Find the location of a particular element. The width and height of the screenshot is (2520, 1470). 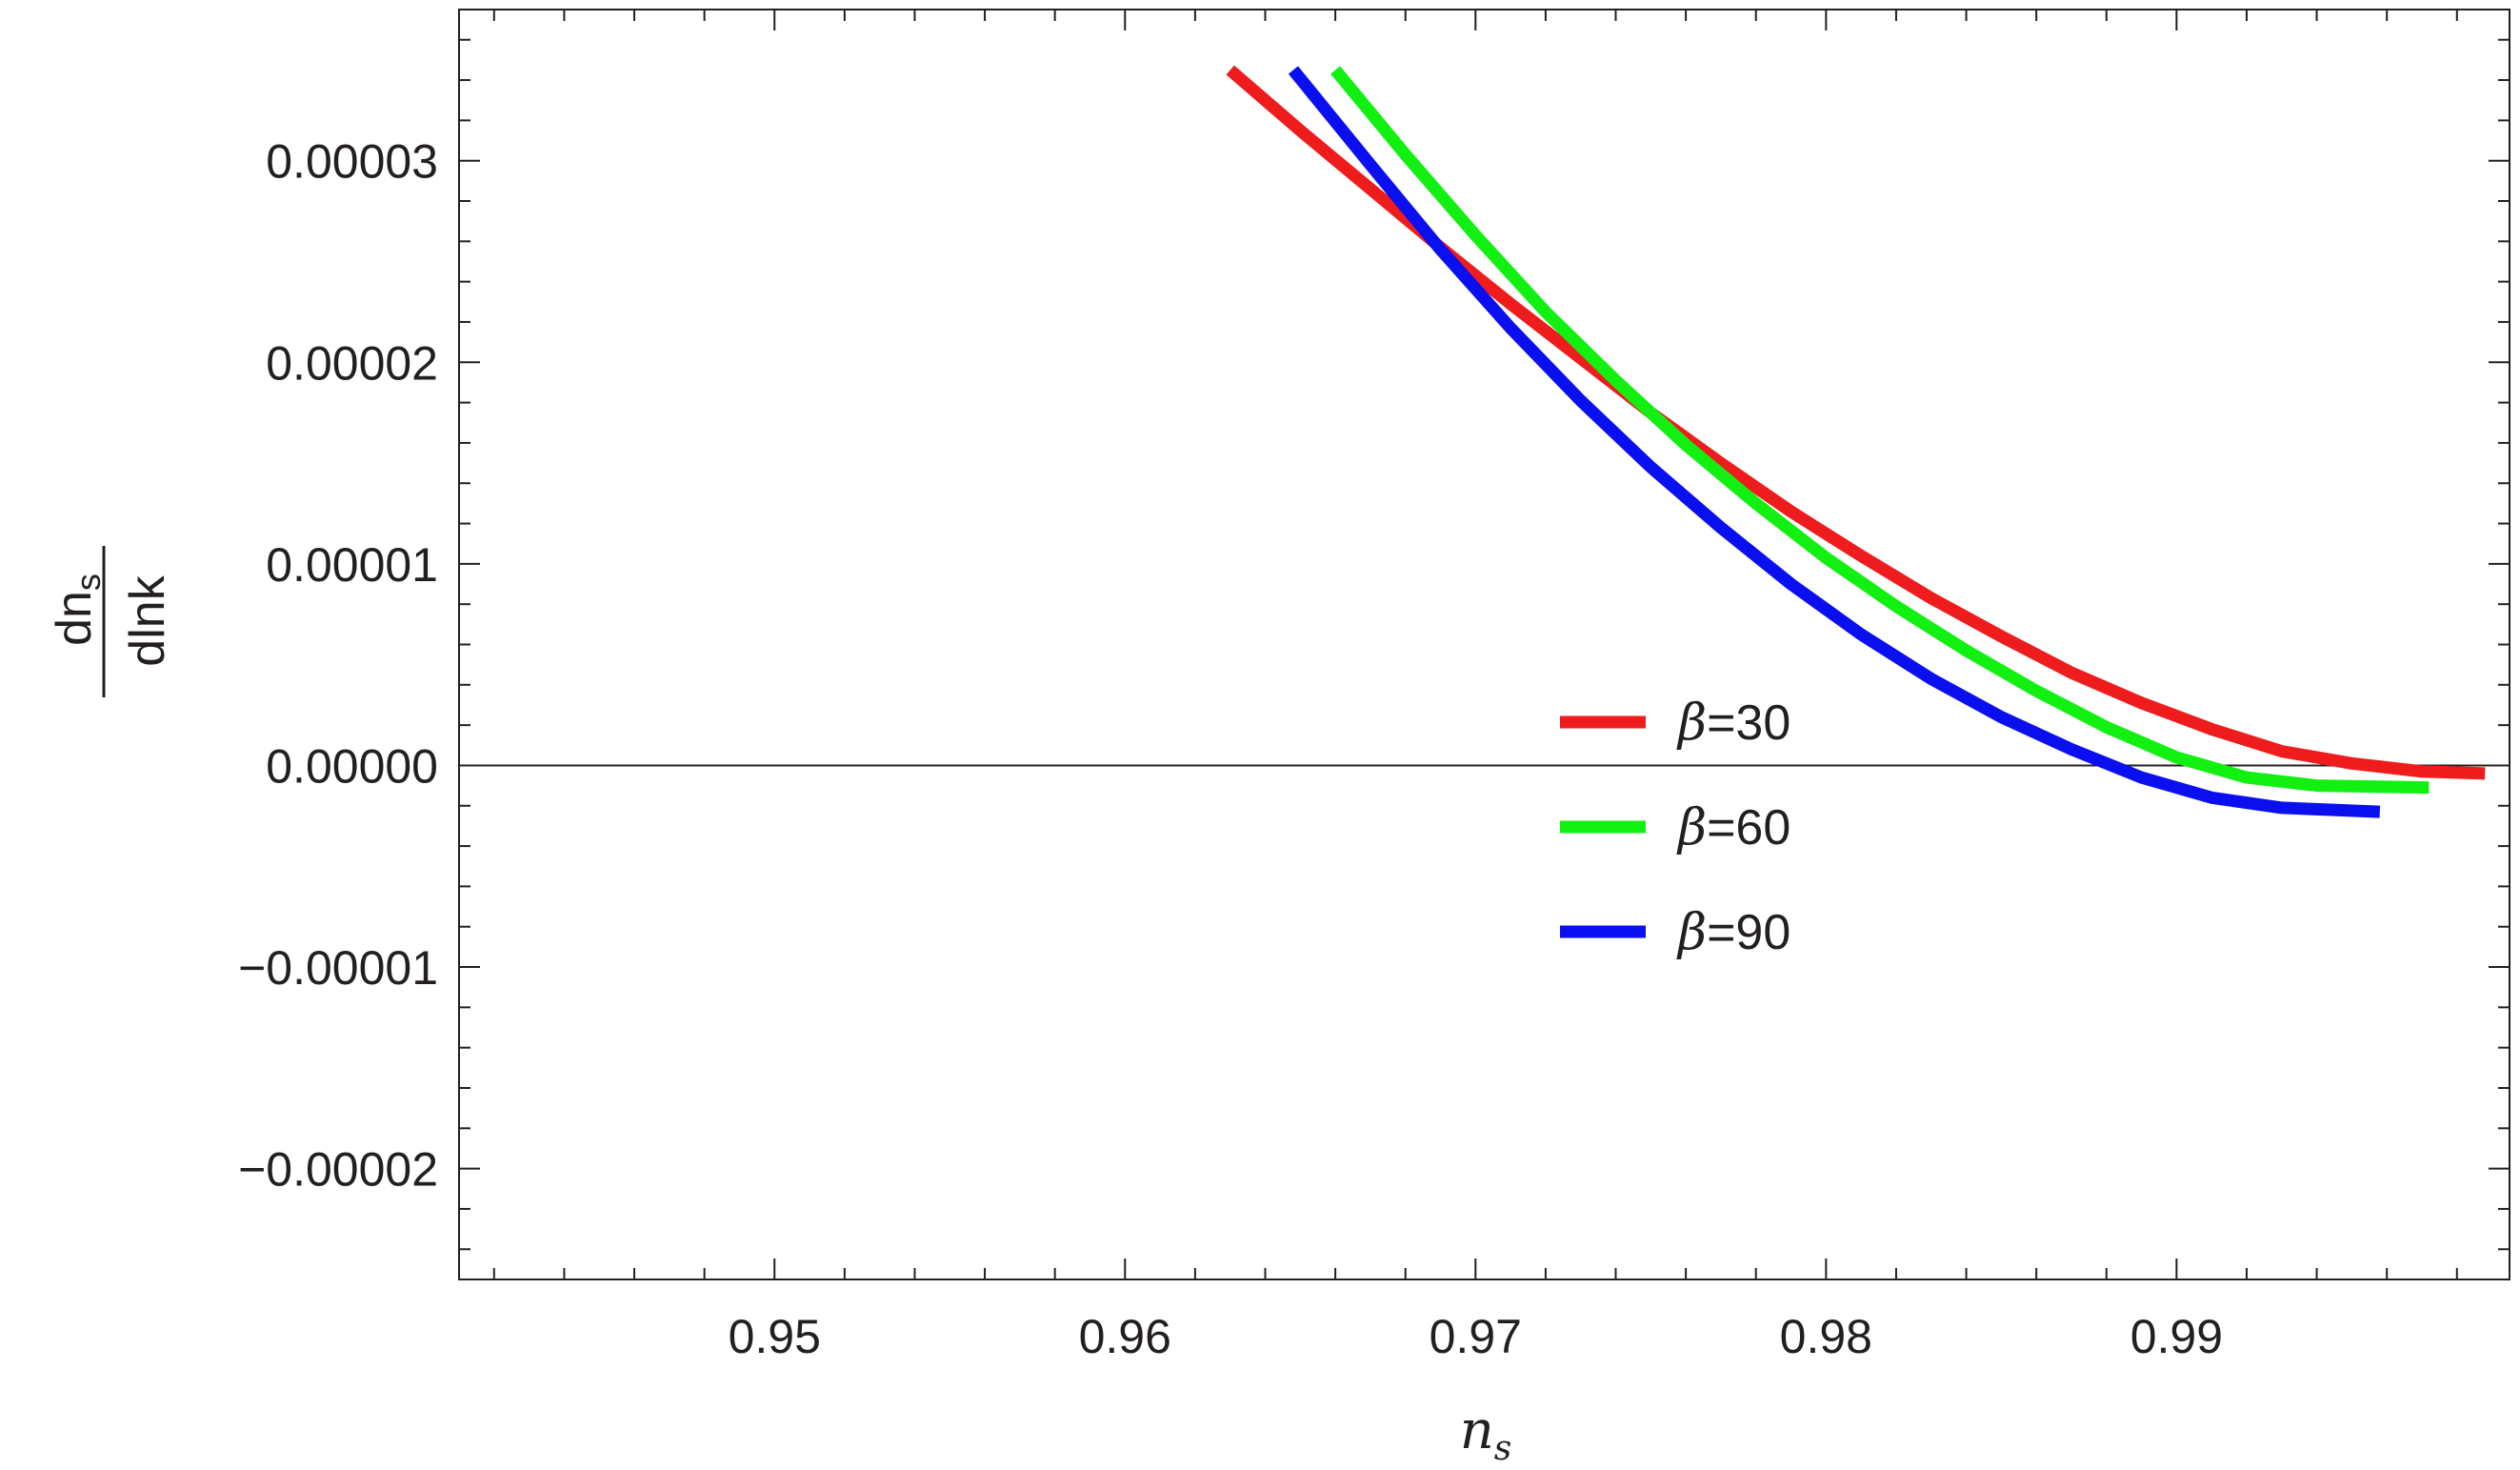

y-tick-label: 0.00003 is located at coordinates (352, 162).